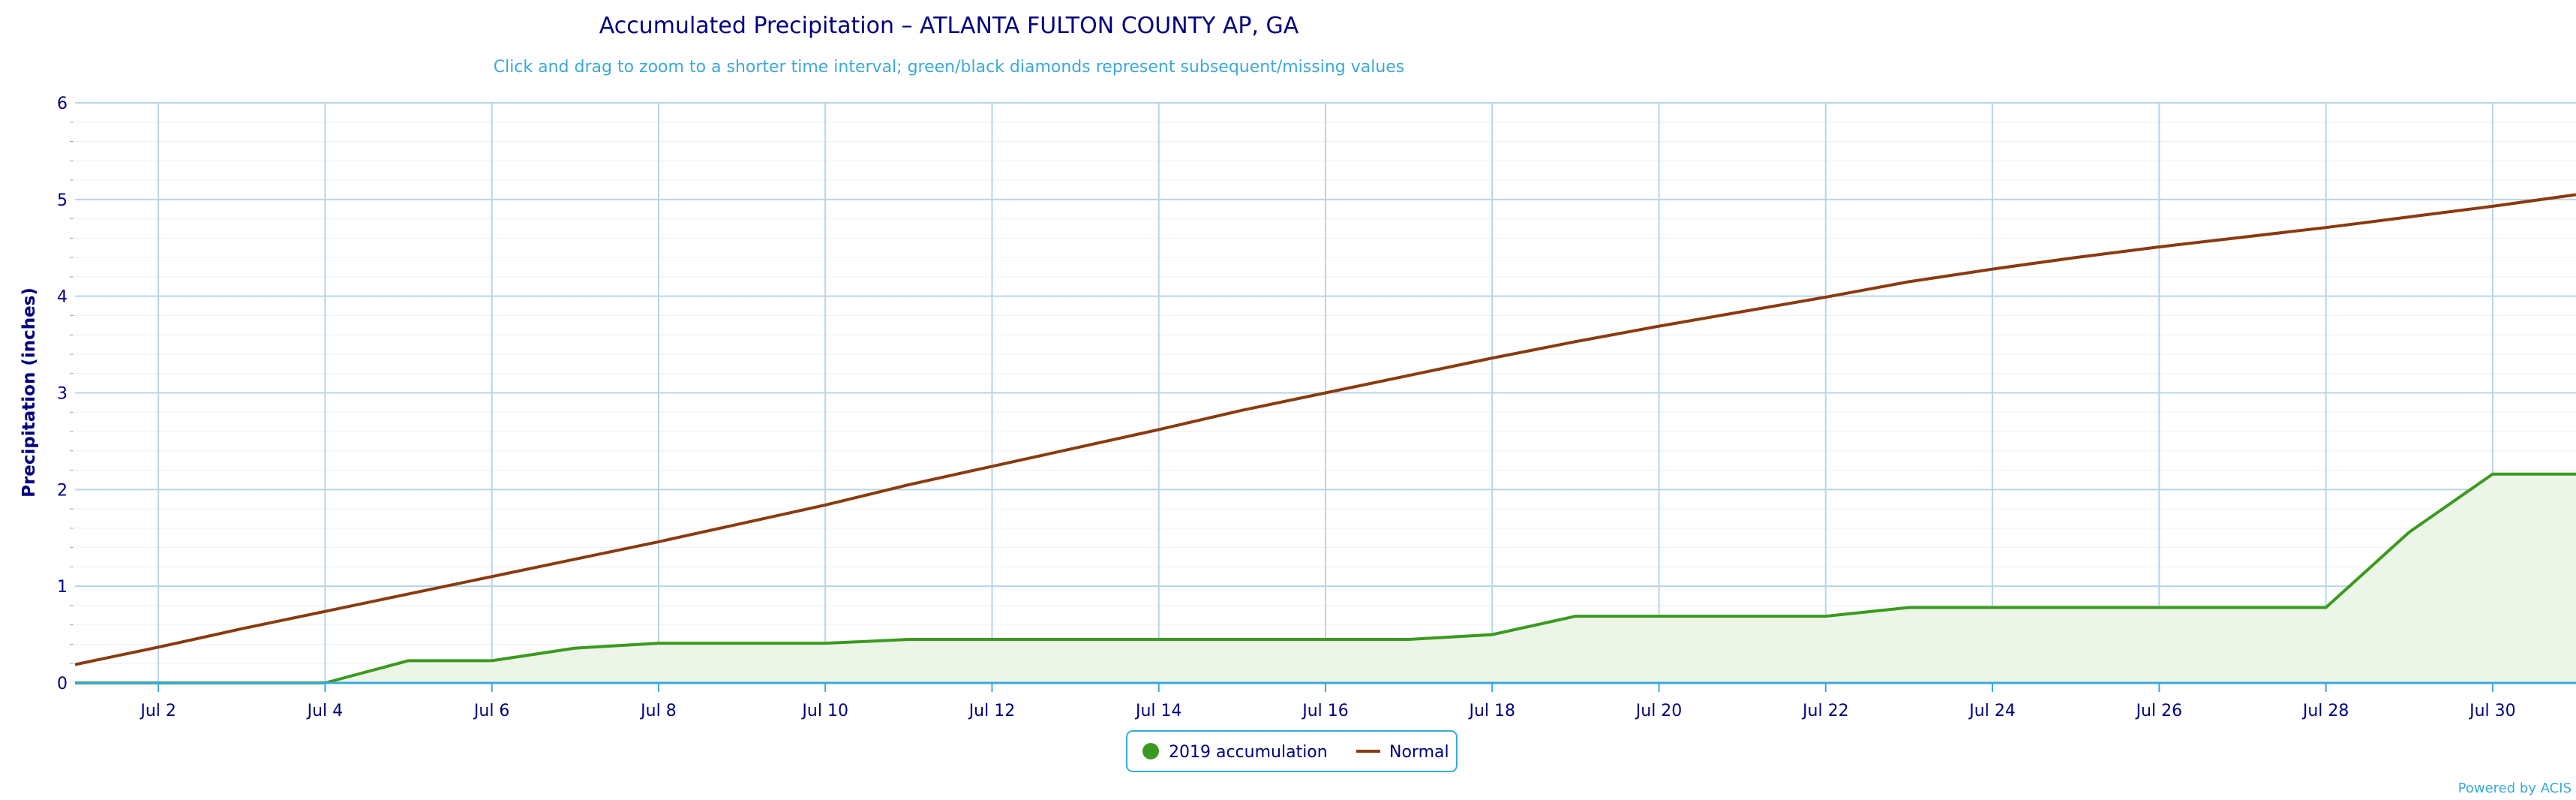  What do you see at coordinates (1150, 751) in the screenshot?
I see `legend-accumulation-marker` at bounding box center [1150, 751].